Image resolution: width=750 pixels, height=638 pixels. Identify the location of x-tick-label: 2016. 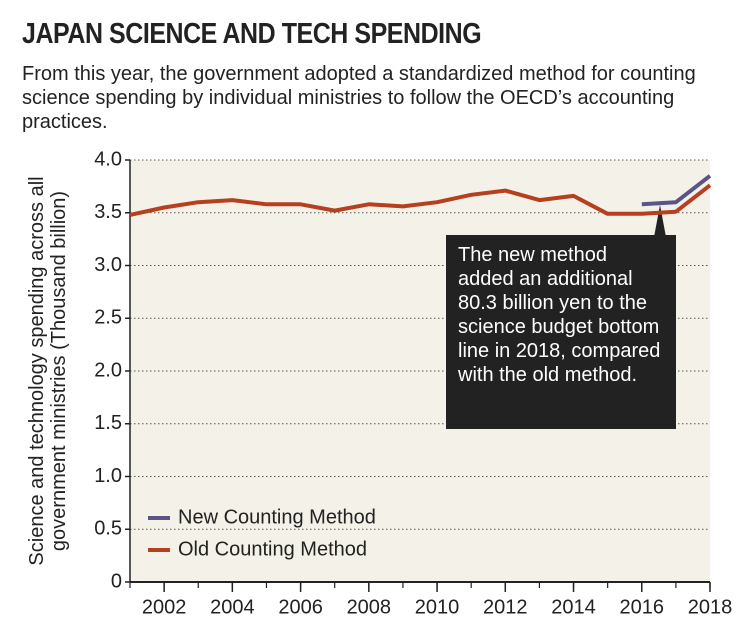
(642, 607).